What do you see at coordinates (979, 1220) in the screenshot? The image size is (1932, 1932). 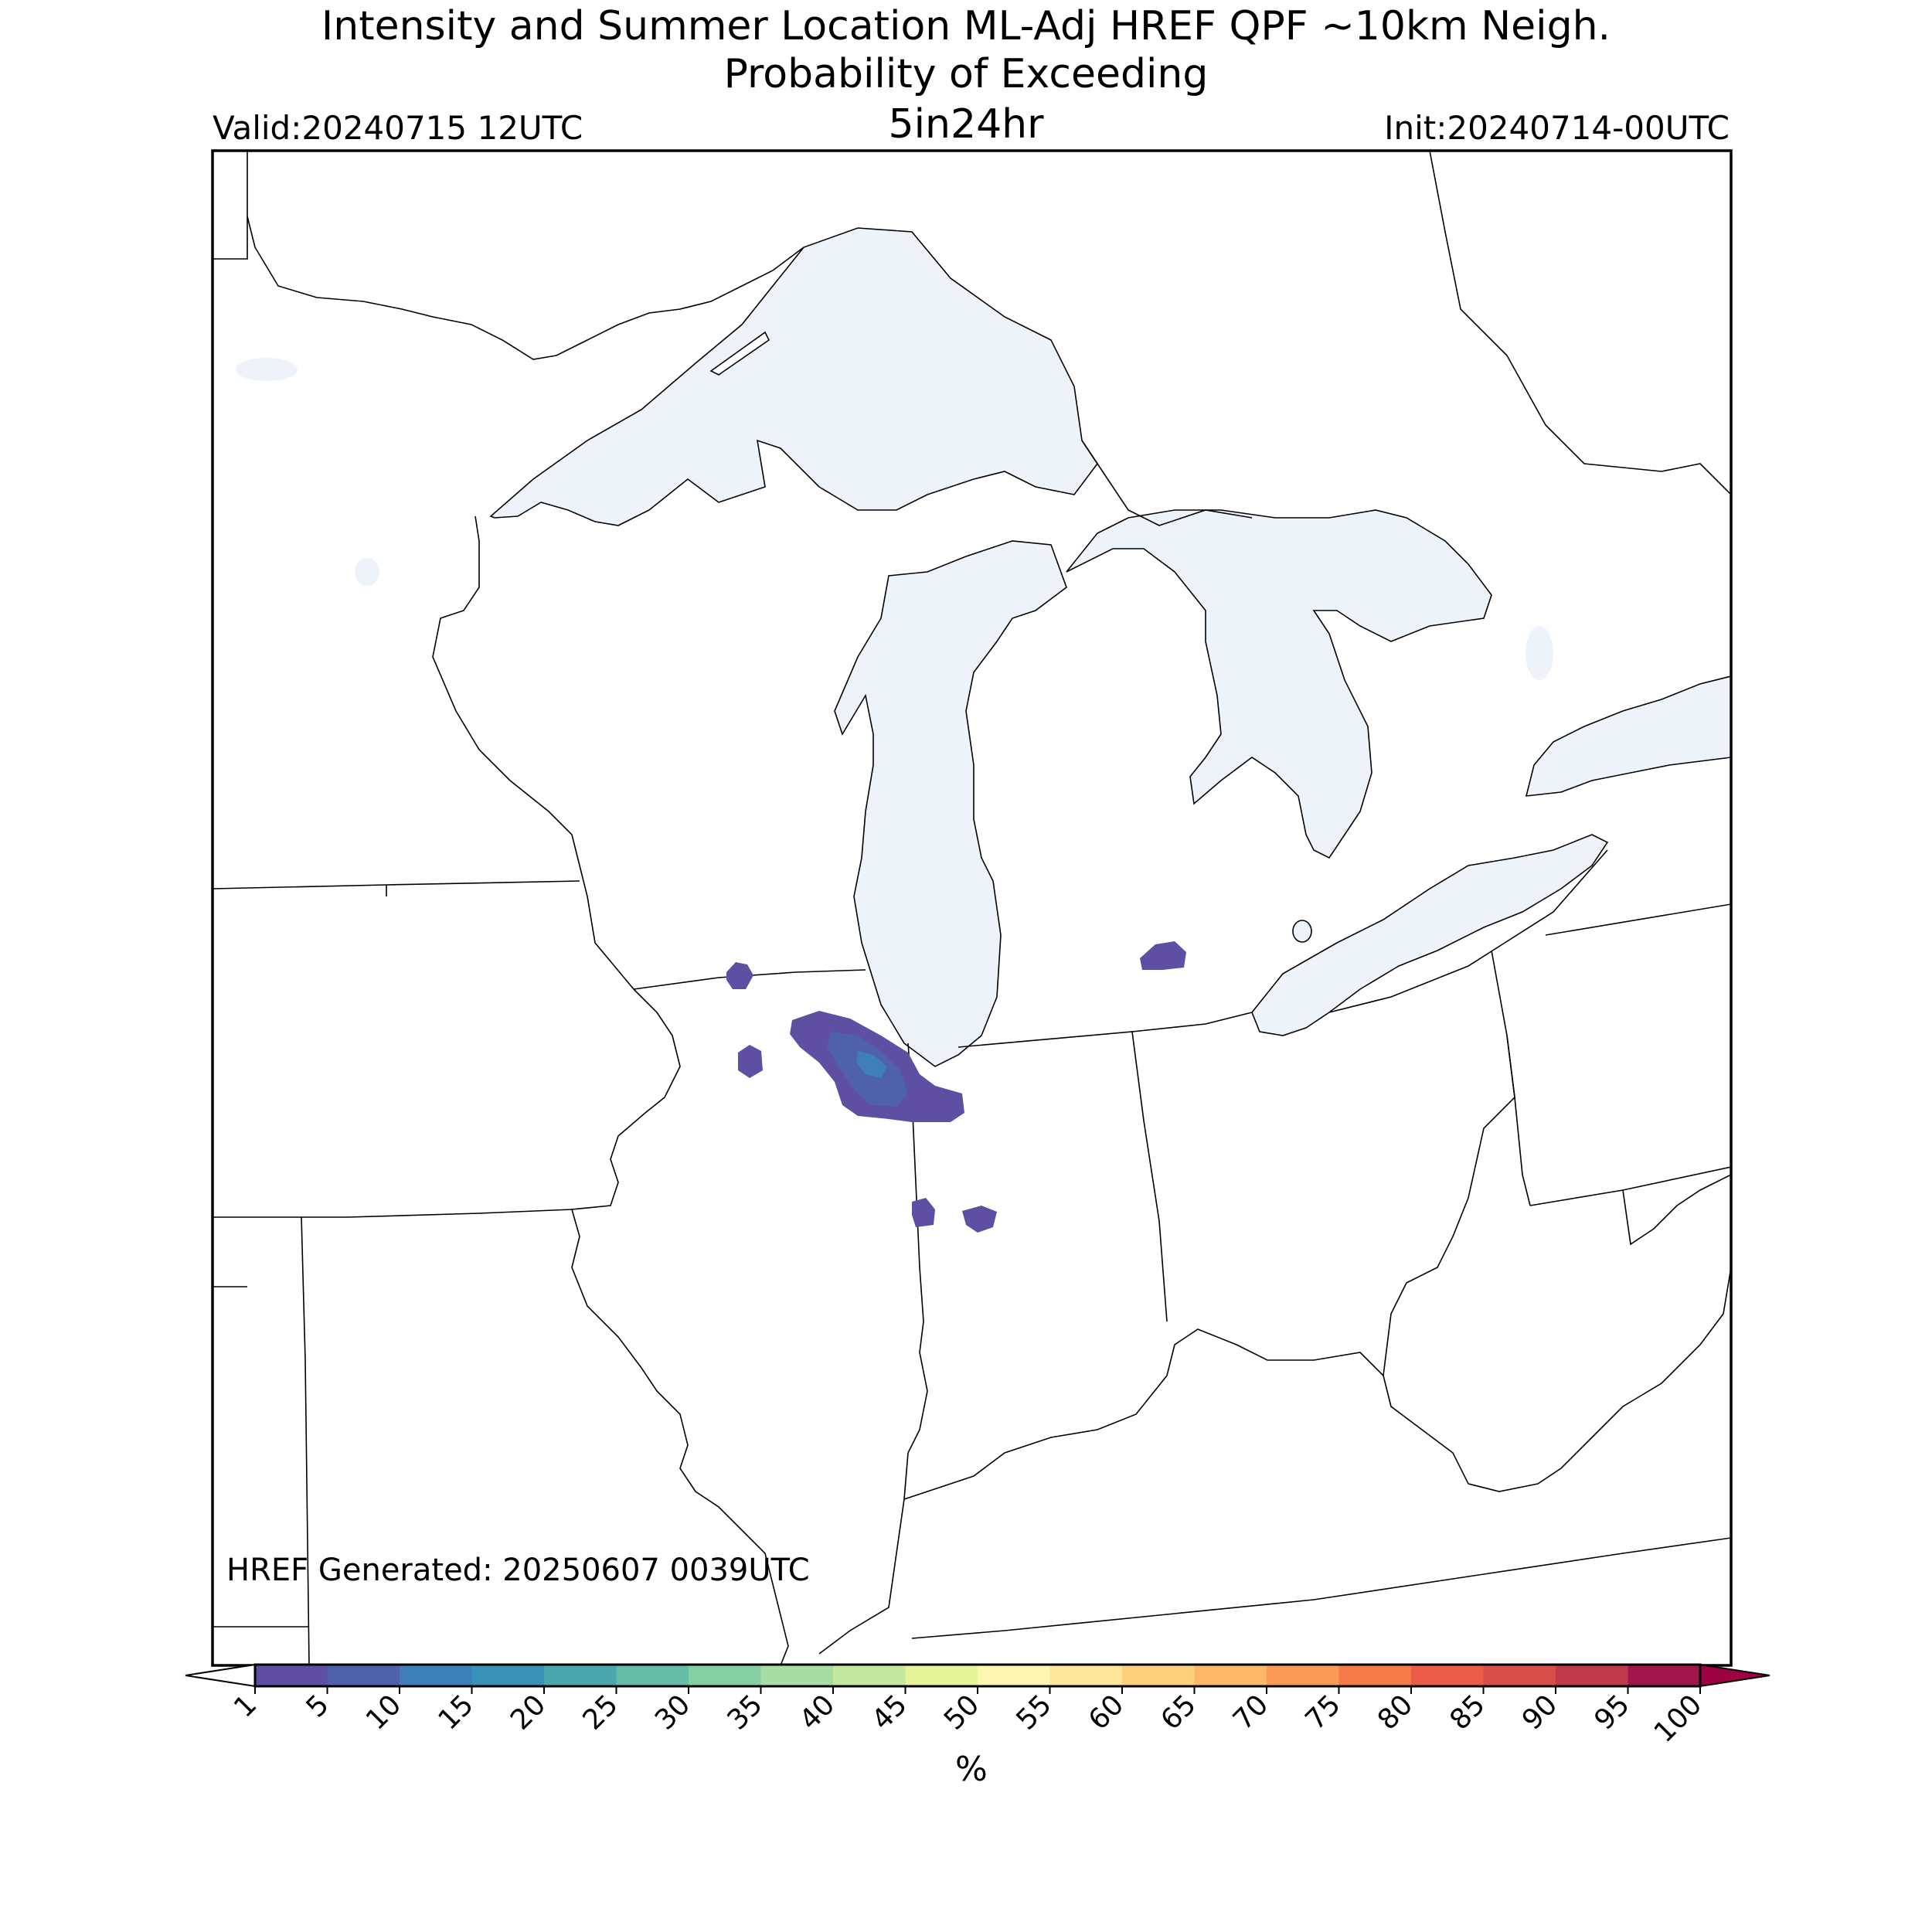 I see `prob-blob-in` at bounding box center [979, 1220].